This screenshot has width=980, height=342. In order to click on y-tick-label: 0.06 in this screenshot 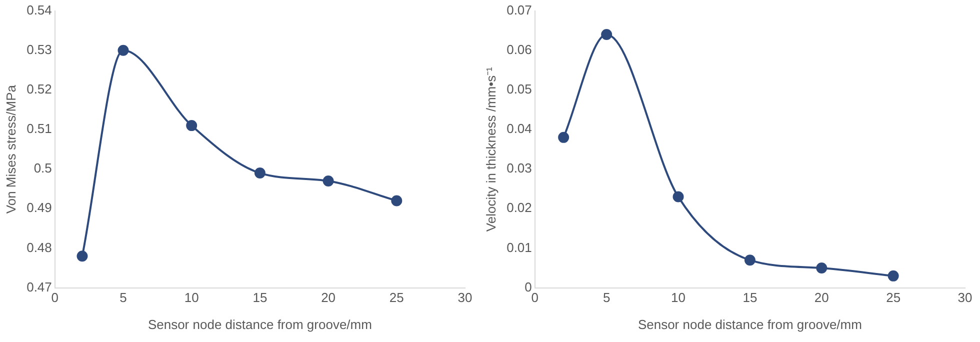, I will do `click(519, 49)`.